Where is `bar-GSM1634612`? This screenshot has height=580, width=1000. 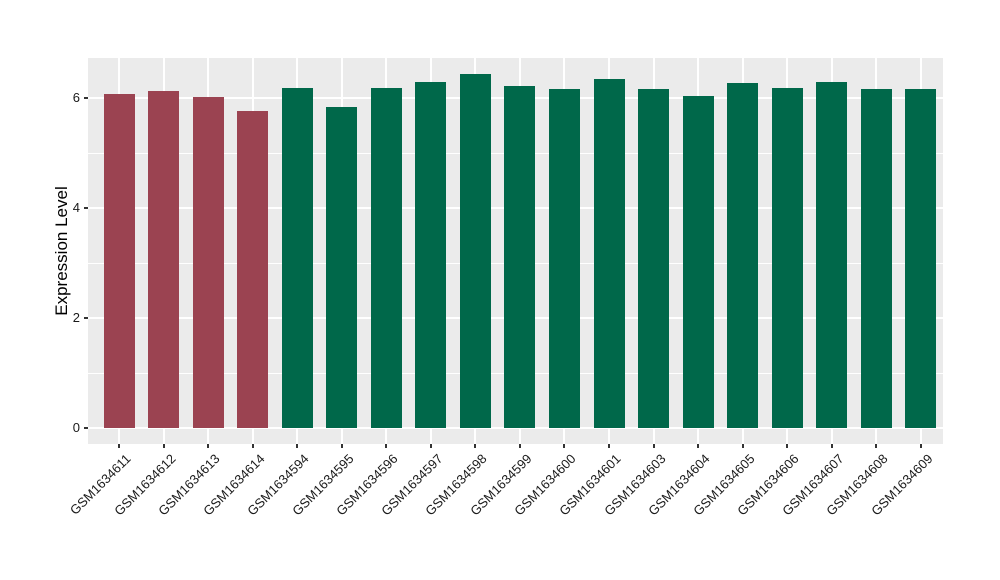 bar-GSM1634612 is located at coordinates (164, 259).